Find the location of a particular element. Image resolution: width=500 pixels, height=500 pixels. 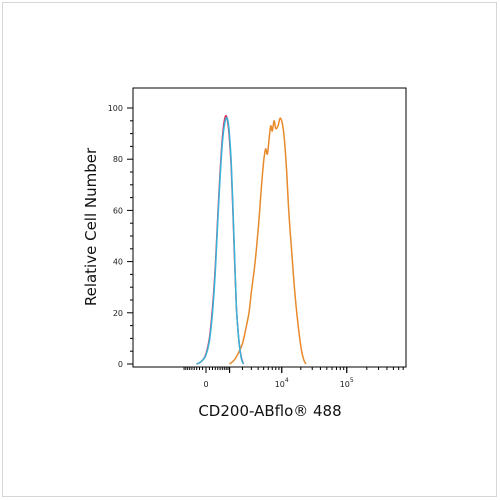

y-tick-label: 40 is located at coordinates (118, 262).